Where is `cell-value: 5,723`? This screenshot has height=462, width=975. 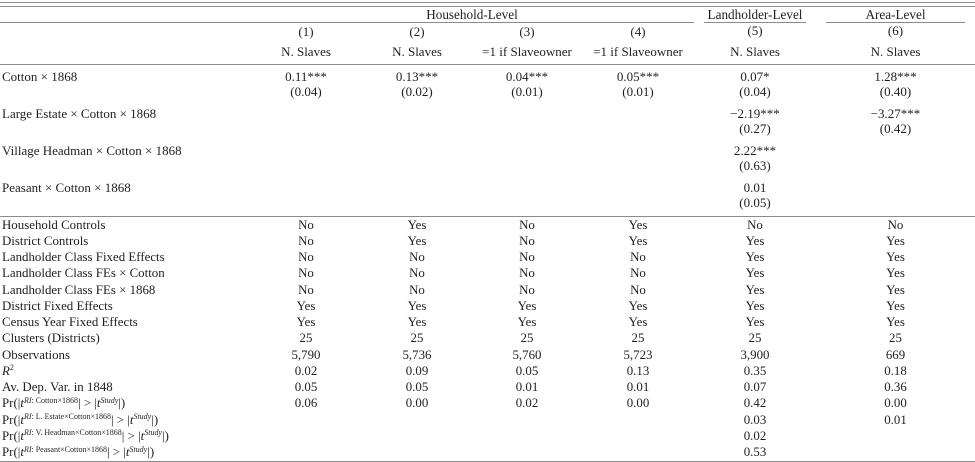
cell-value: 5,723 is located at coordinates (638, 354).